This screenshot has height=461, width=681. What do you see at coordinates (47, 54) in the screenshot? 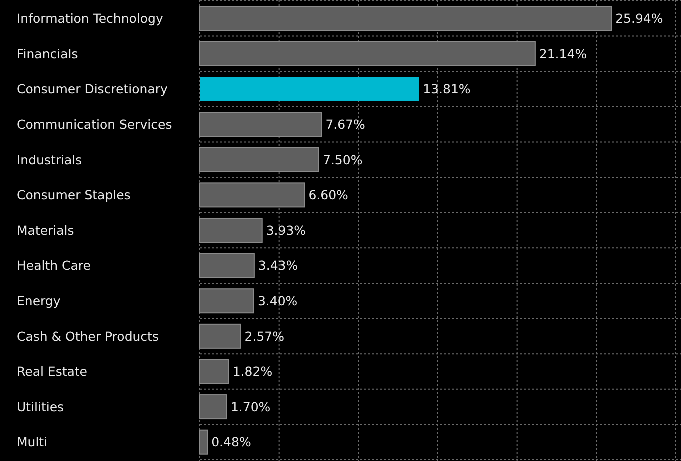
I see `y-tick-label: Financials` at bounding box center [47, 54].